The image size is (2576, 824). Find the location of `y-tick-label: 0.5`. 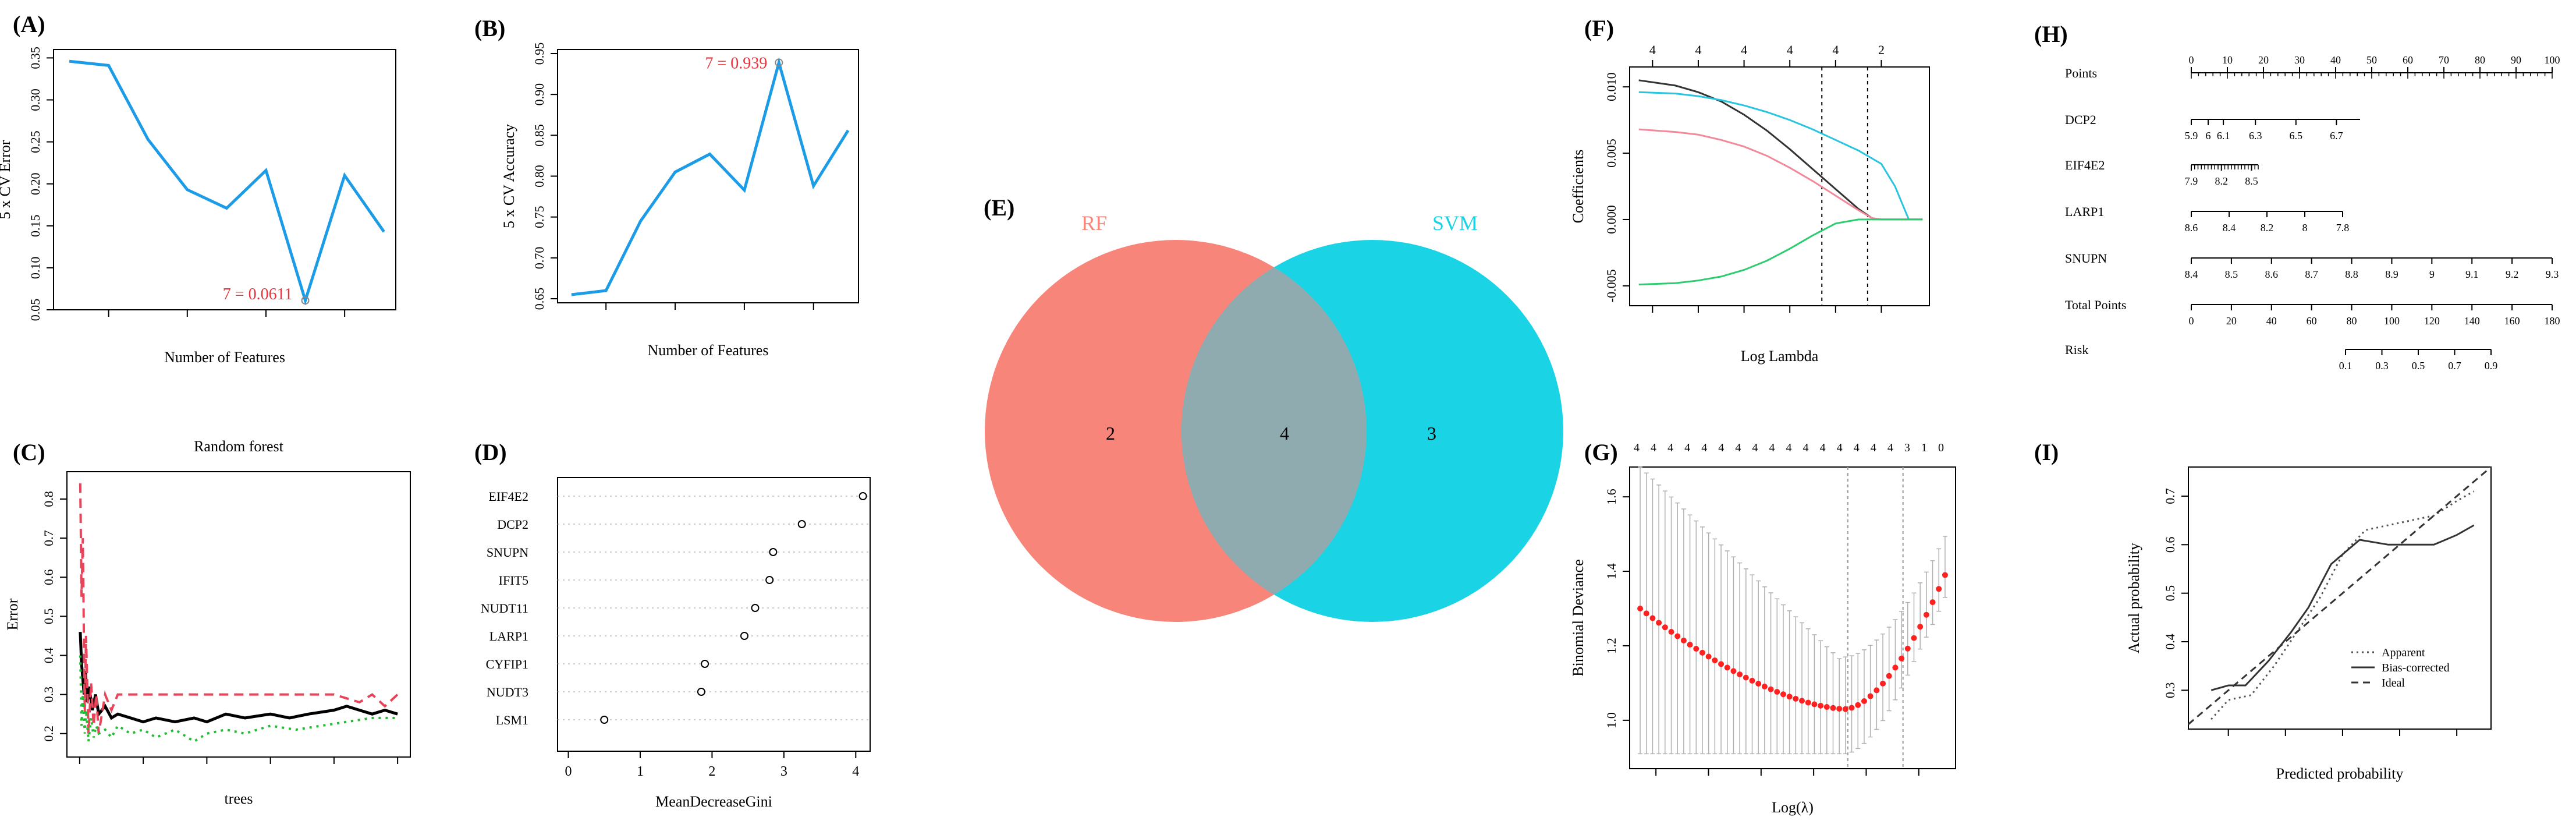

y-tick-label: 0.5 is located at coordinates (49, 617).